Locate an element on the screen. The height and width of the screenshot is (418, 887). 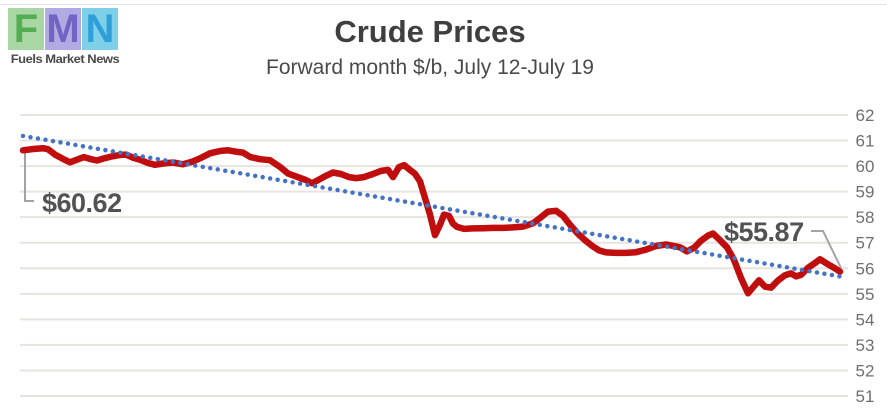
logo-letter-f: F is located at coordinates (26, 29).